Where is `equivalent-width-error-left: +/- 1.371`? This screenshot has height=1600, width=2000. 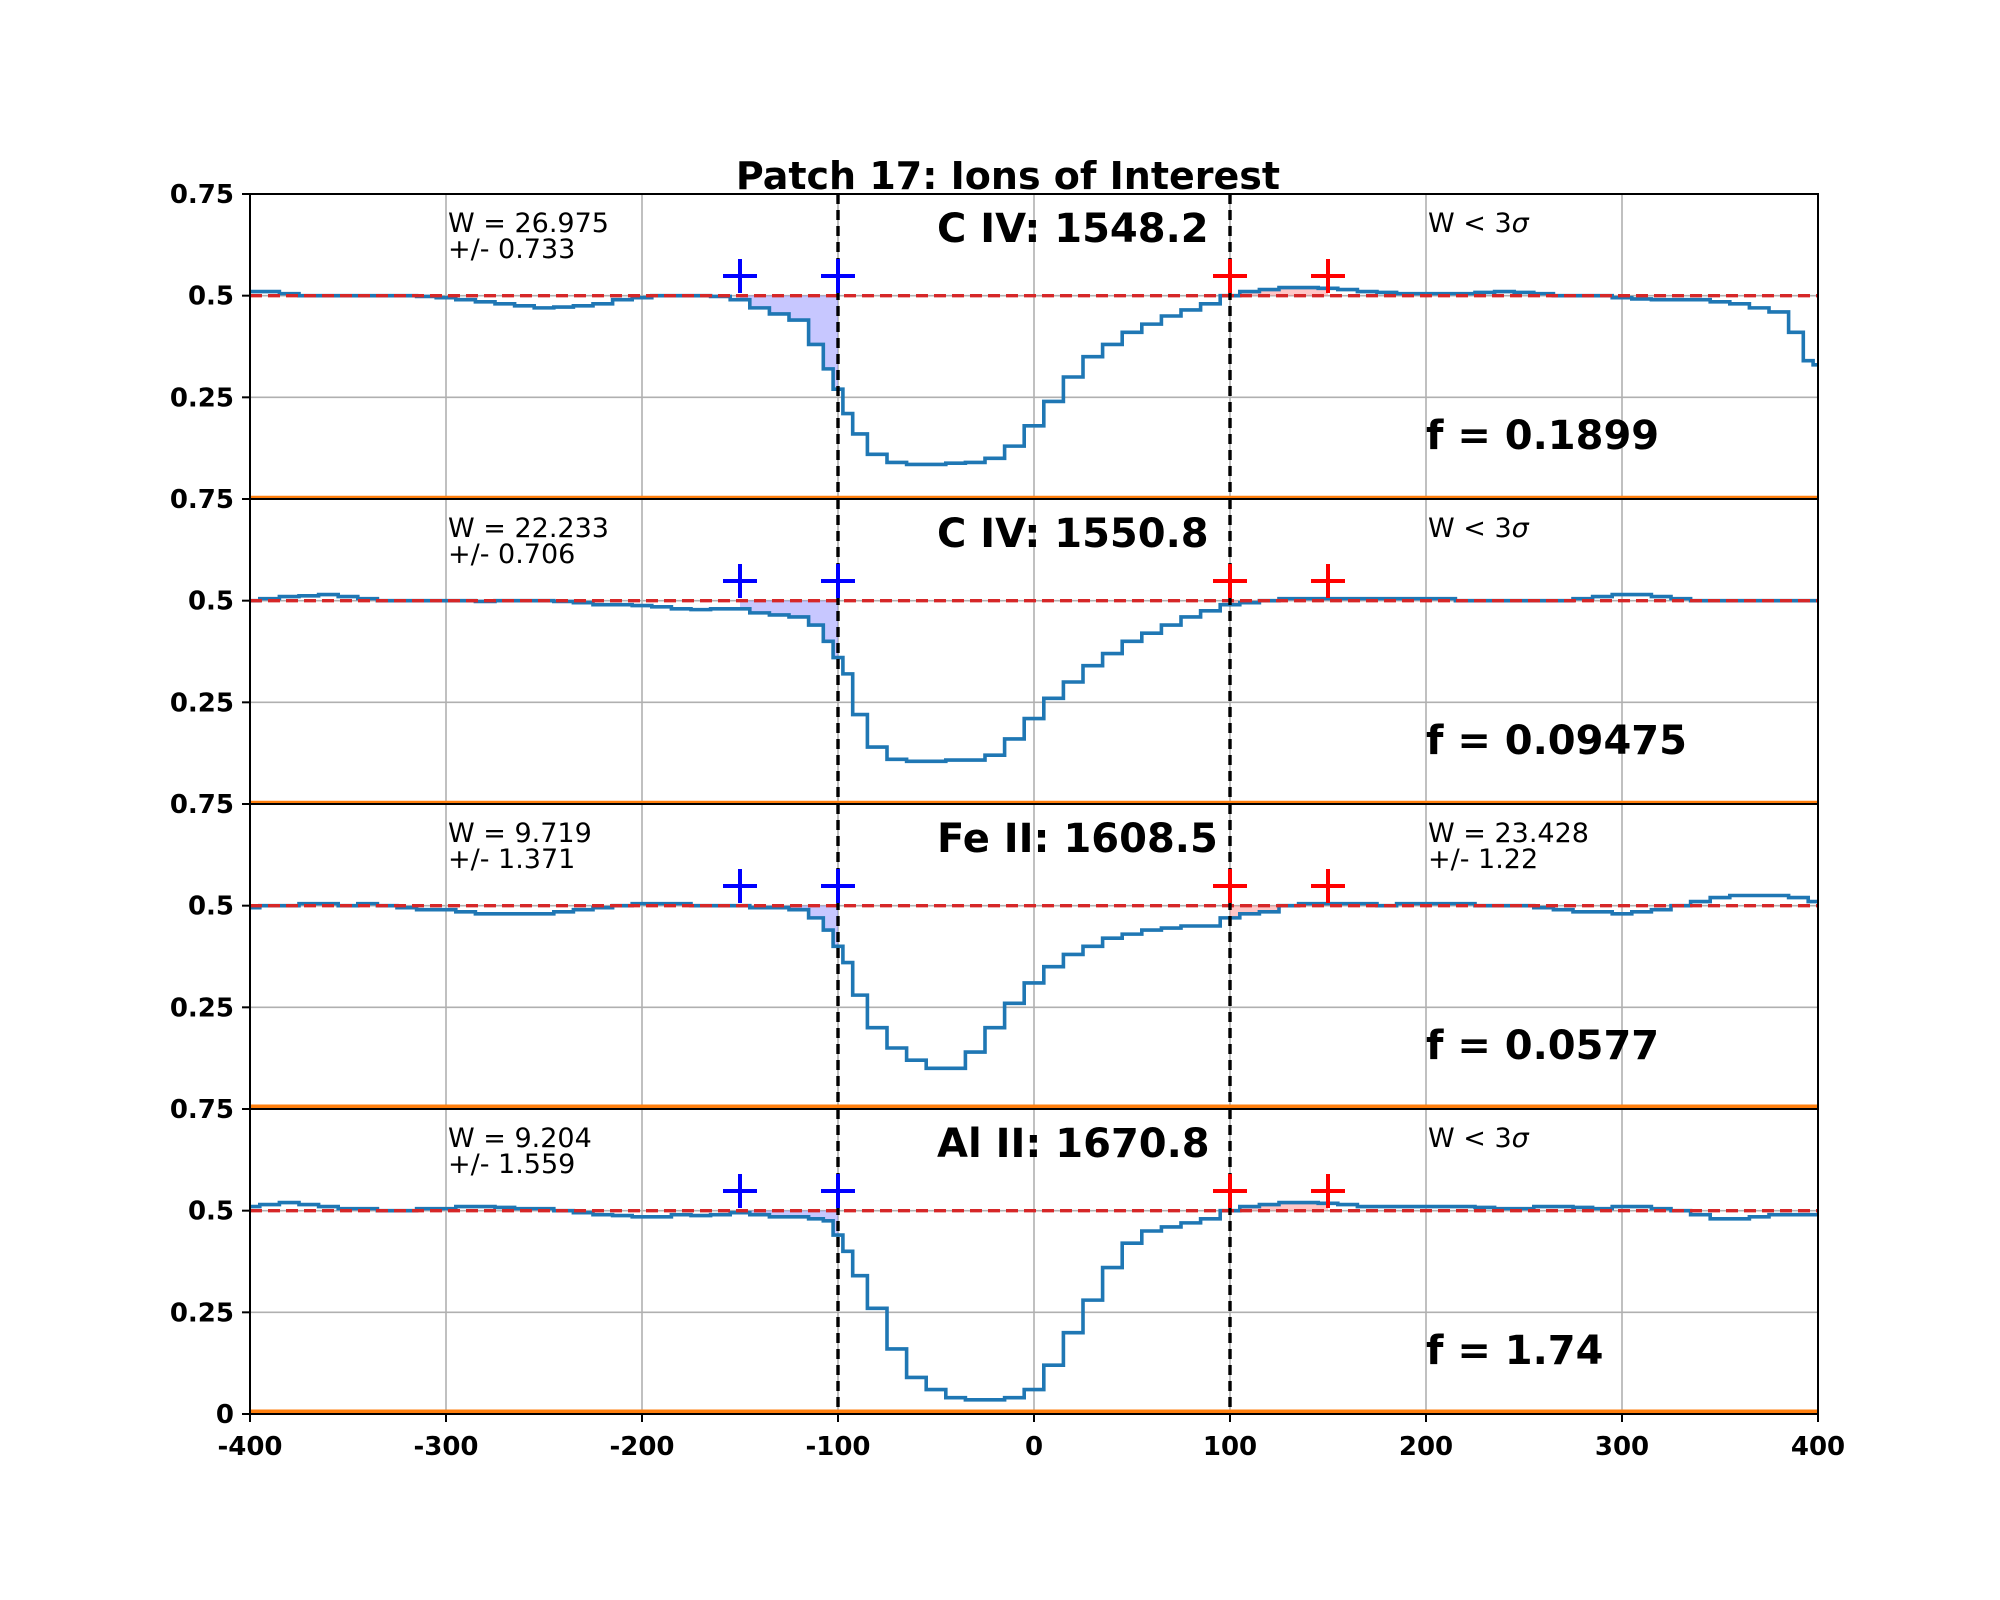
equivalent-width-error-left: +/- 1.371 is located at coordinates (511, 859).